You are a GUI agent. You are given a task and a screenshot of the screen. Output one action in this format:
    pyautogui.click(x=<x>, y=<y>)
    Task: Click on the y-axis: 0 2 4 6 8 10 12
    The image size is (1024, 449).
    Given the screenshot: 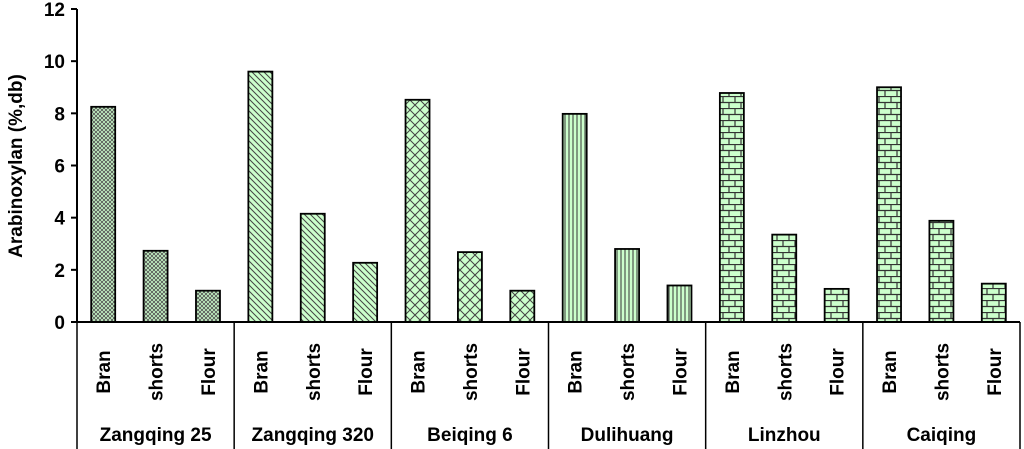 What is the action you would take?
    pyautogui.click(x=61, y=167)
    